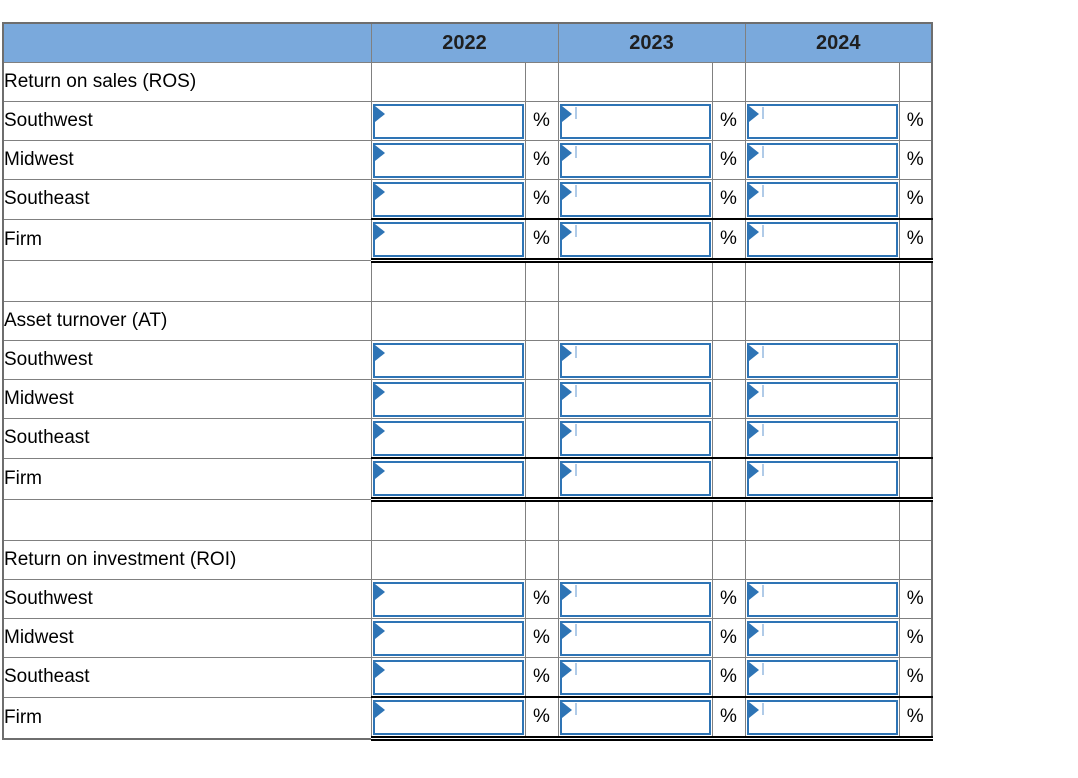 This screenshot has height=778, width=1078. I want to click on spacer-row, so click(467, 520).